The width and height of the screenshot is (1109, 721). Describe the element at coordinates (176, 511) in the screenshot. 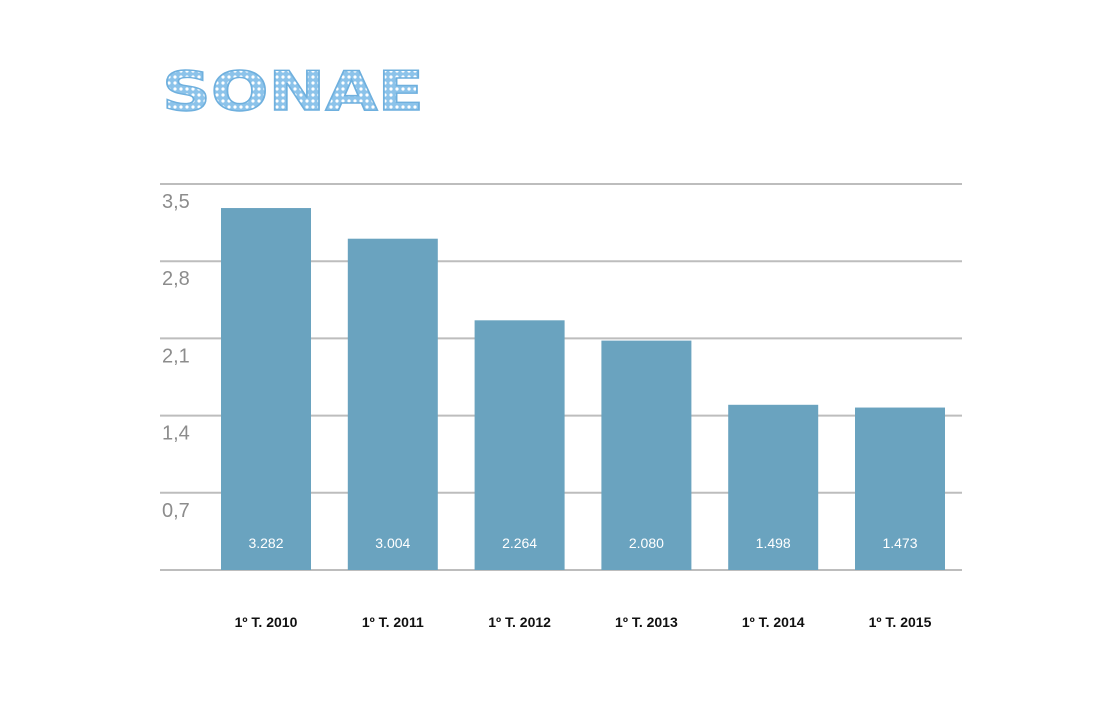

I see `y-tick-label: 0,7` at that location.